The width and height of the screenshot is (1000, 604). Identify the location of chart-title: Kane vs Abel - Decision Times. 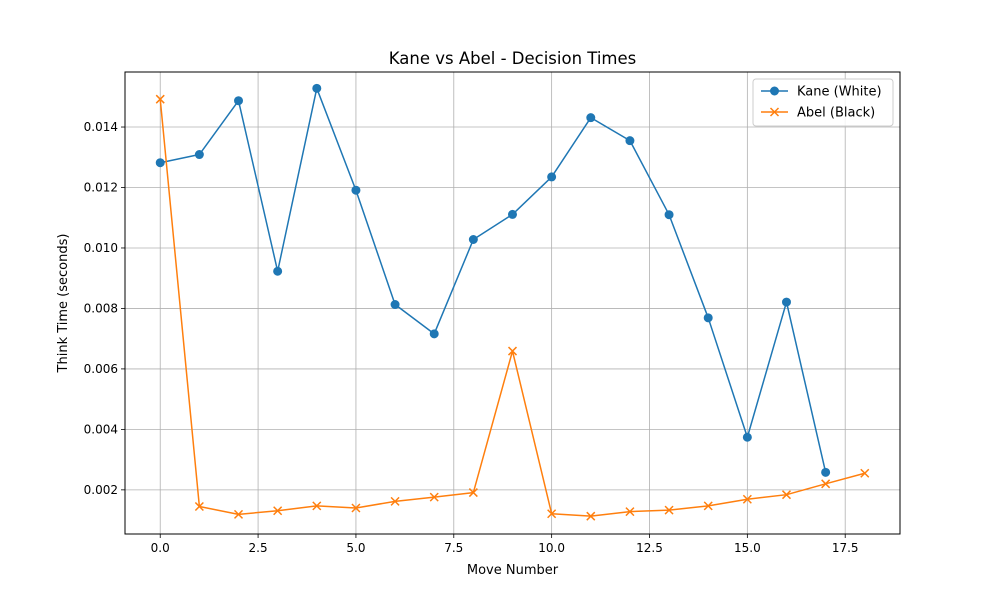
(513, 58).